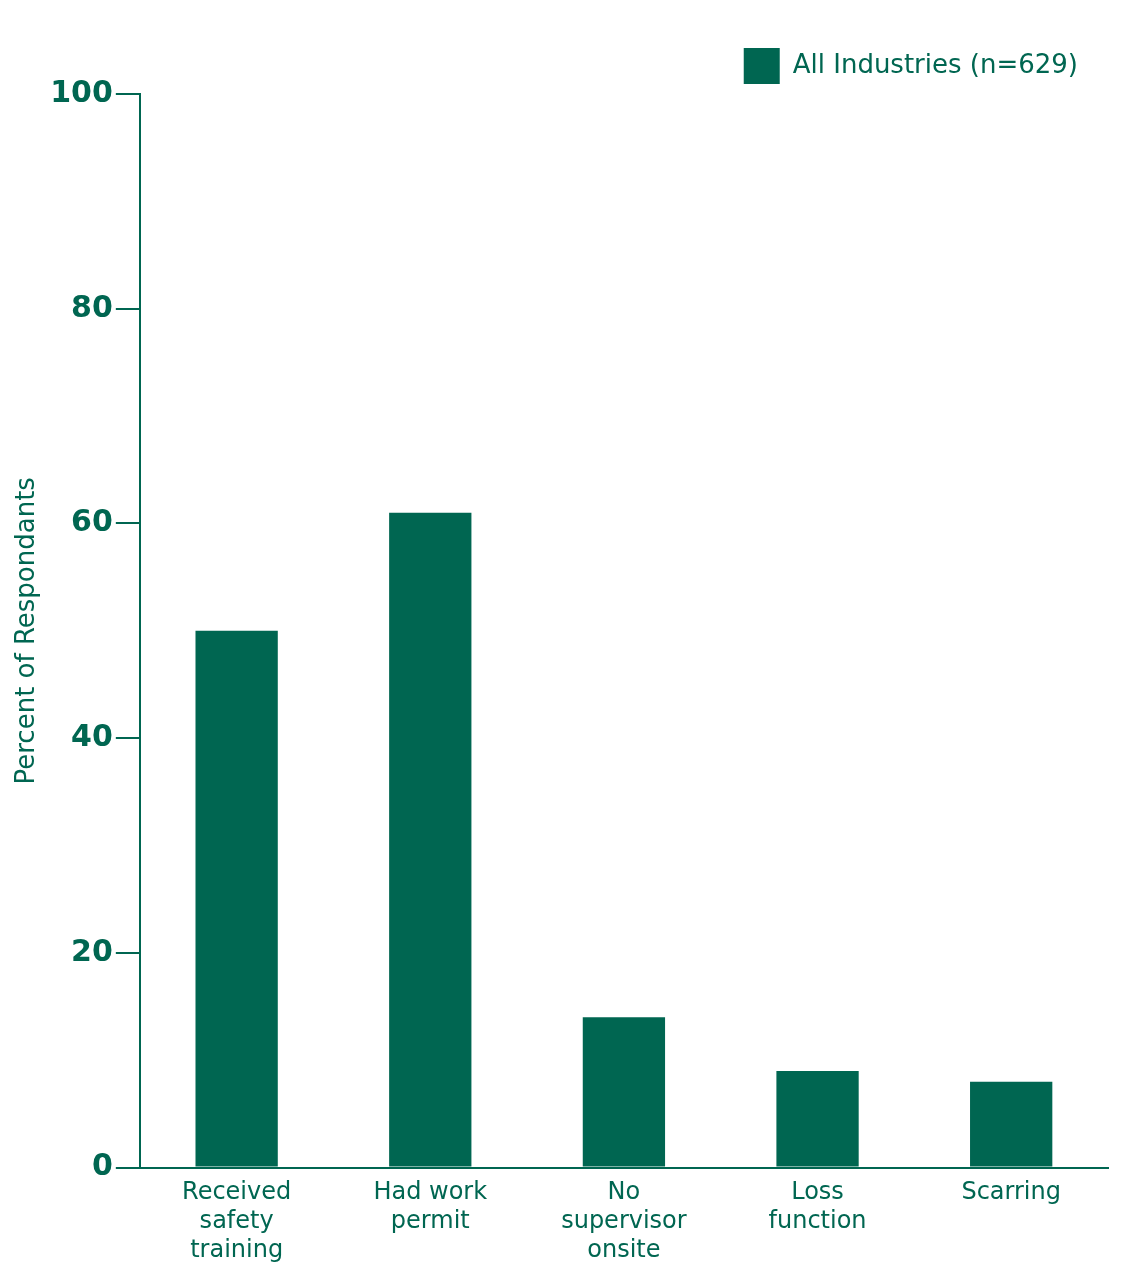 This screenshot has height=1277, width=1127. I want to click on y-tick-label: 60, so click(92, 521).